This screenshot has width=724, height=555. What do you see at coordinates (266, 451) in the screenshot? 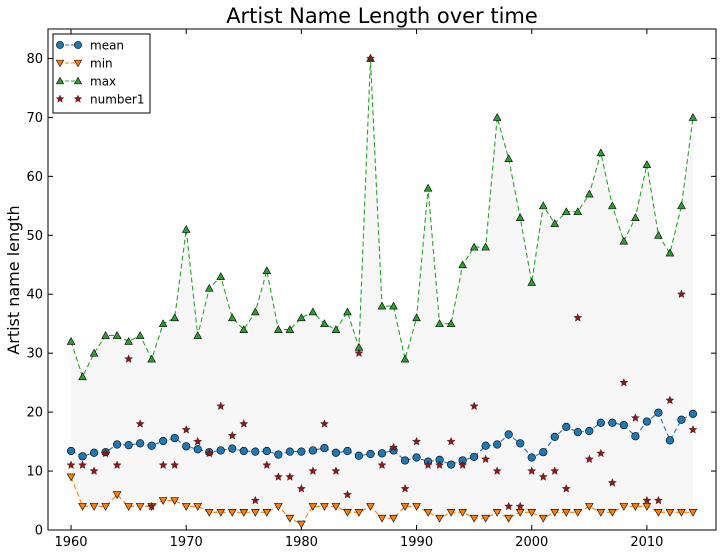
I see `point-mean-1977` at bounding box center [266, 451].